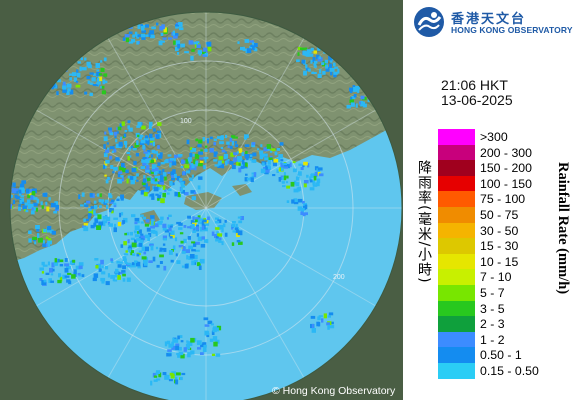 The height and width of the screenshot is (400, 577). I want to click on ring-label-100: 100, so click(186, 121).